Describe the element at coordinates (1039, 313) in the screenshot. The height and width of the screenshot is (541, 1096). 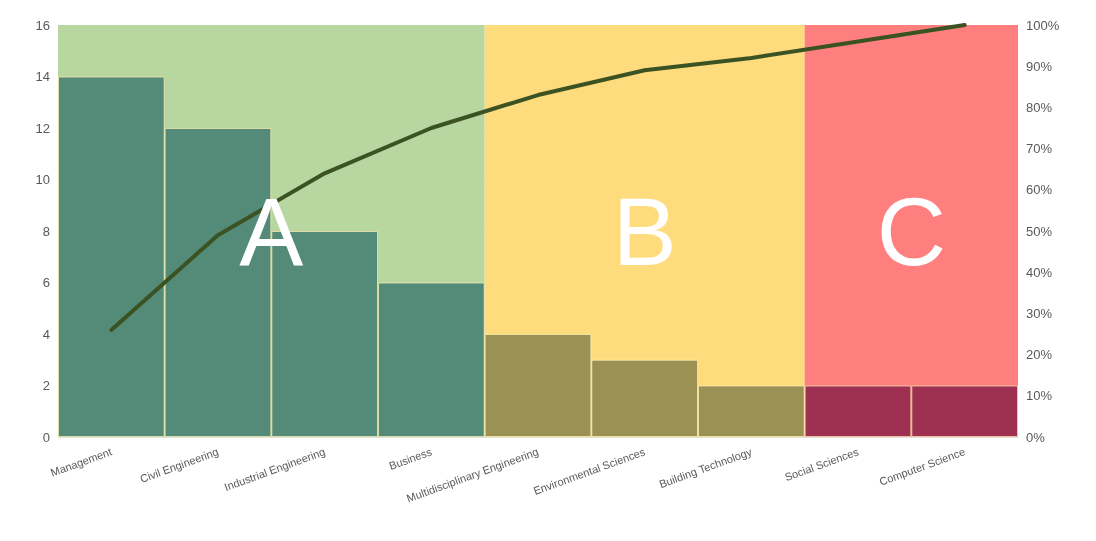
I see `y2-tick-label: 30%` at that location.